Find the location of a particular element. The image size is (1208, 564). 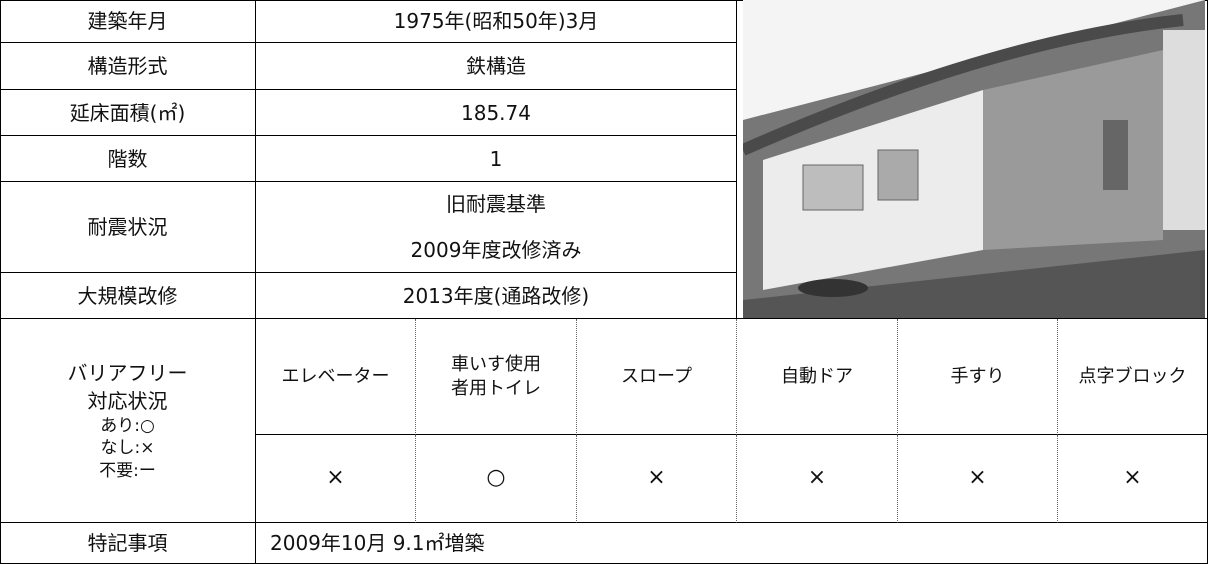

label-cell: 構造形式 is located at coordinates (128, 66).